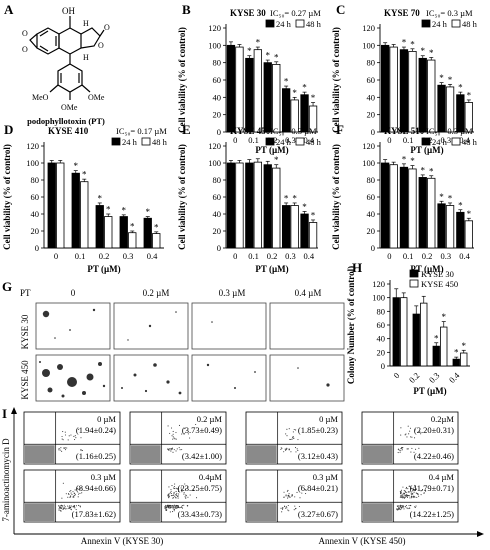  What do you see at coordinates (454, 377) in the screenshot?
I see `x-tick-label: 0.4` at bounding box center [454, 377].